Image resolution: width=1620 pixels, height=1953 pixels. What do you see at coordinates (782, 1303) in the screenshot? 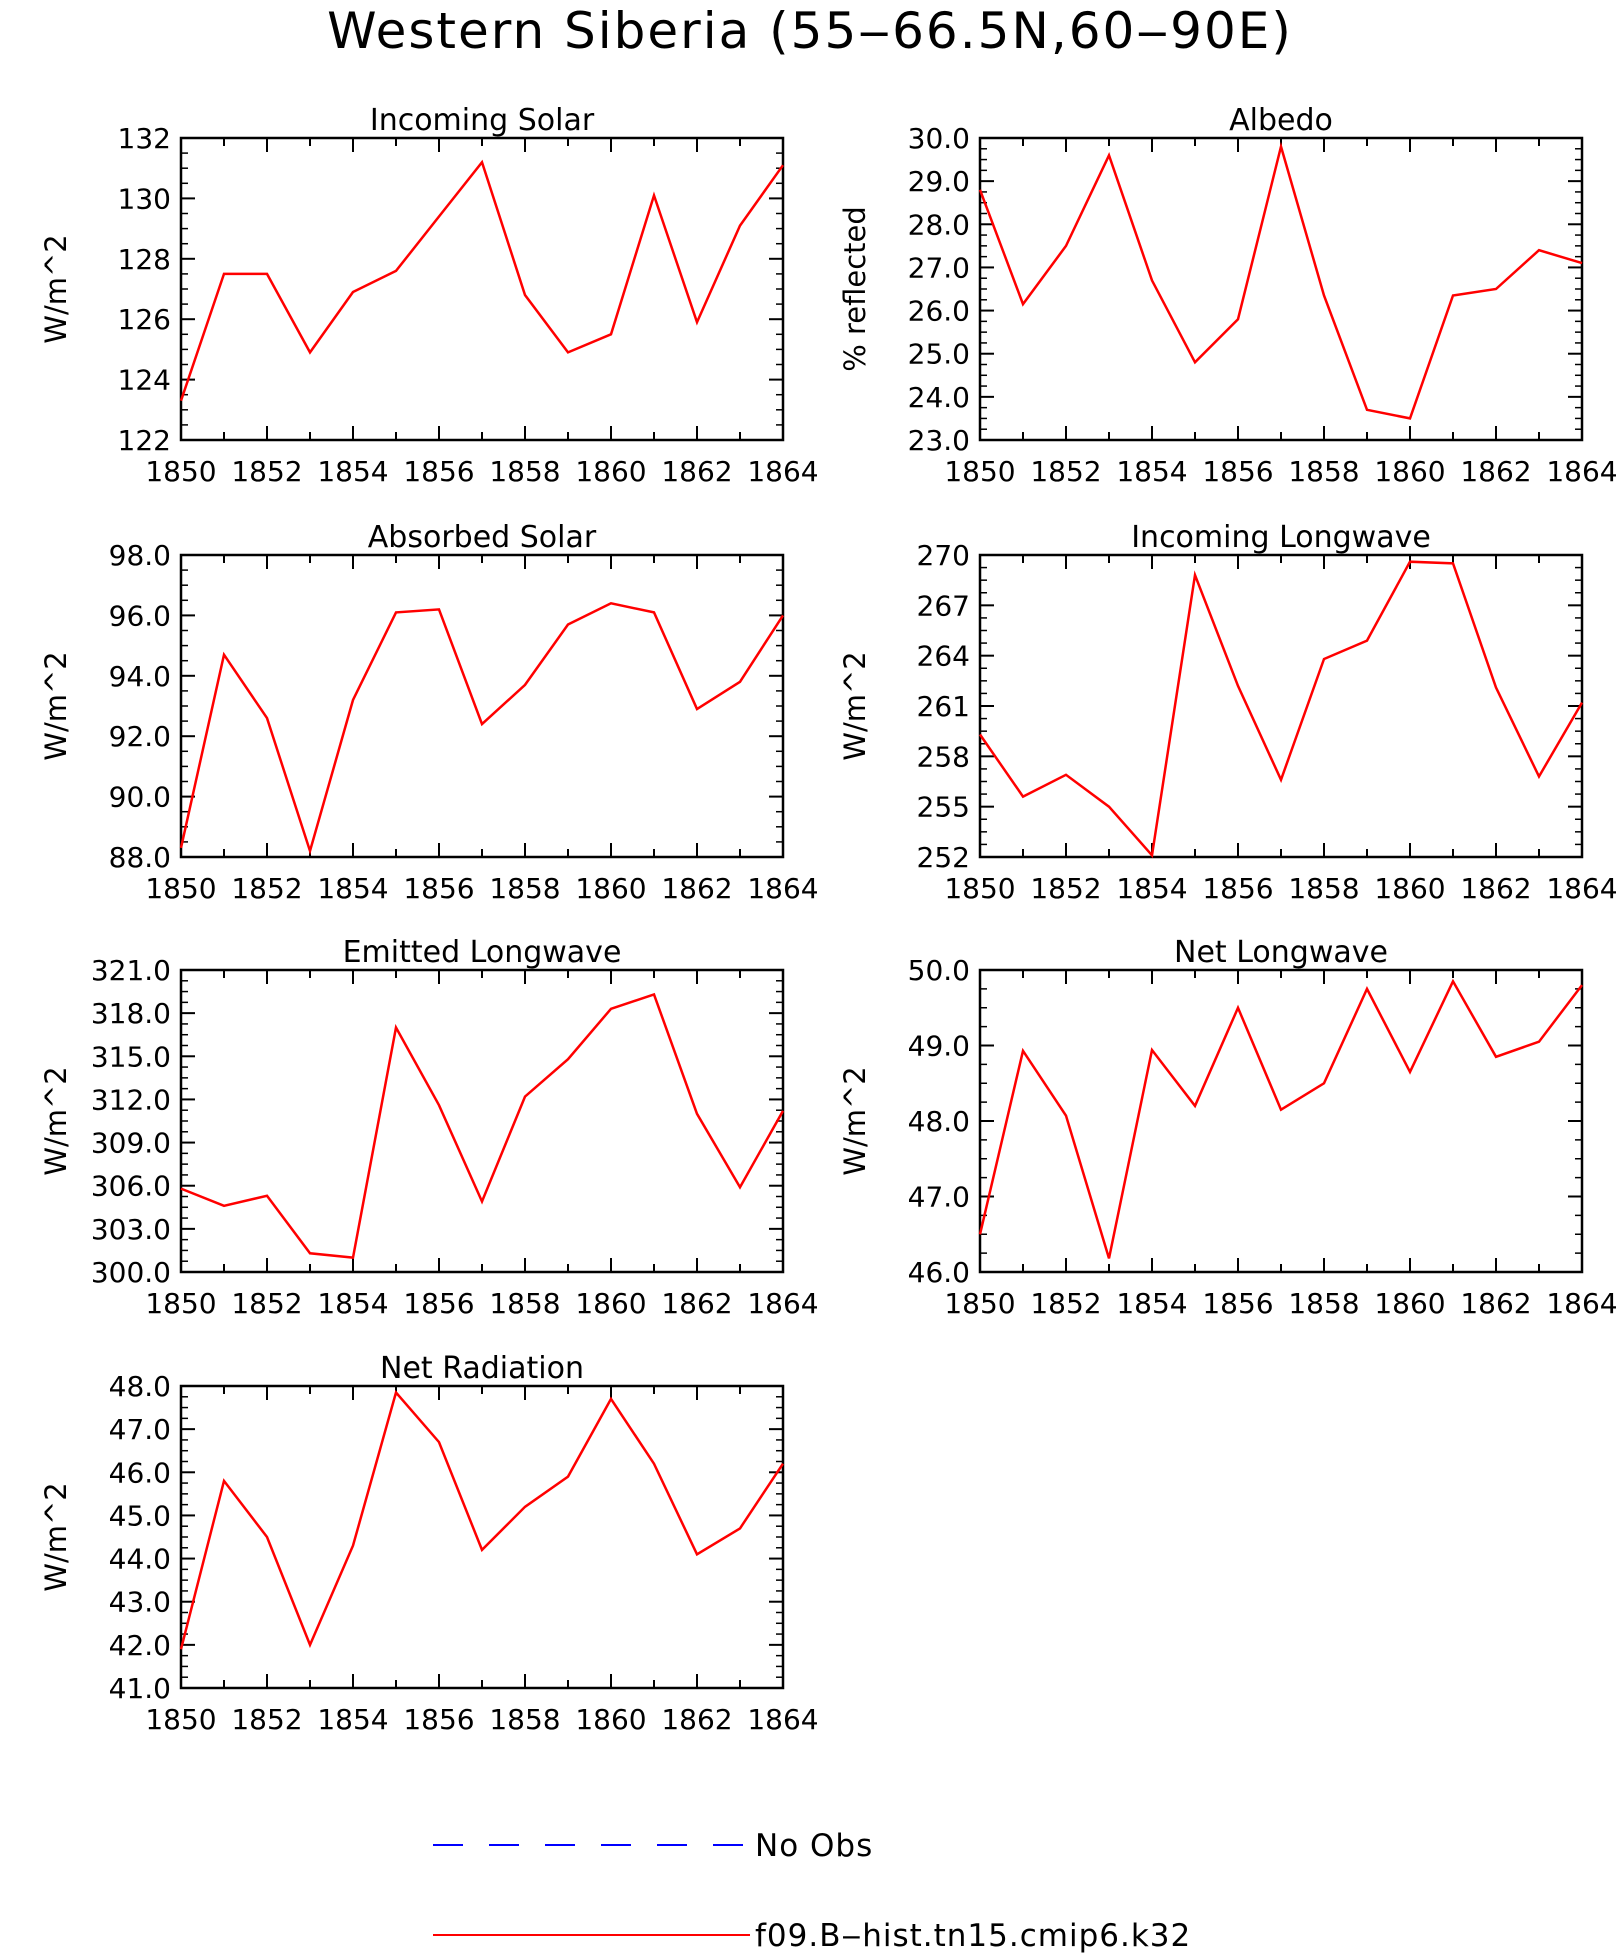
I see `panel-emitted-longwave-xtick-label: 1864` at bounding box center [782, 1303].